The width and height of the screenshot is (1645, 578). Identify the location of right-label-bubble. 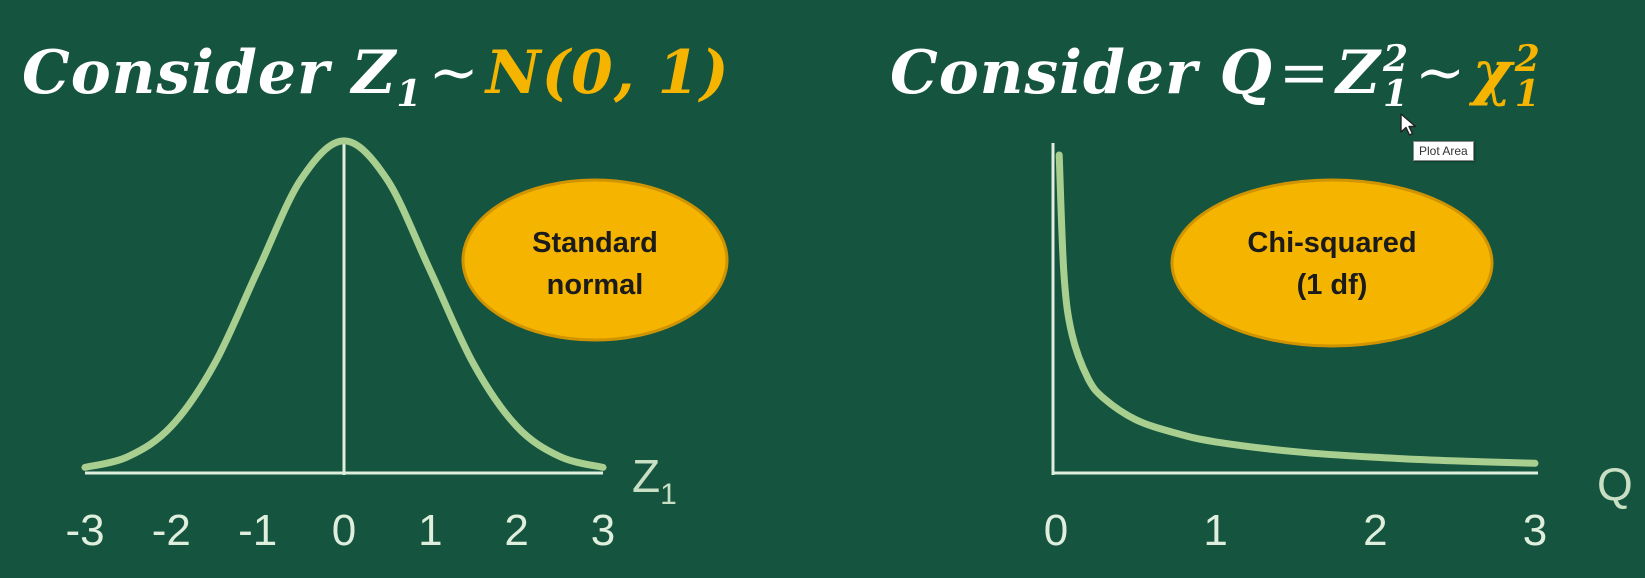
(1332, 263).